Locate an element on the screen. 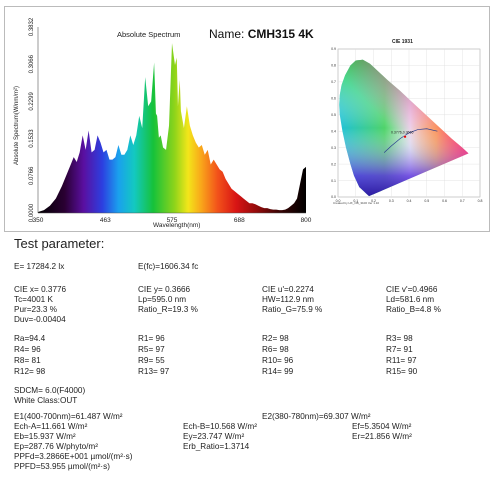 The image size is (494, 500). cie-x-tick: 0.8 is located at coordinates (480, 201).